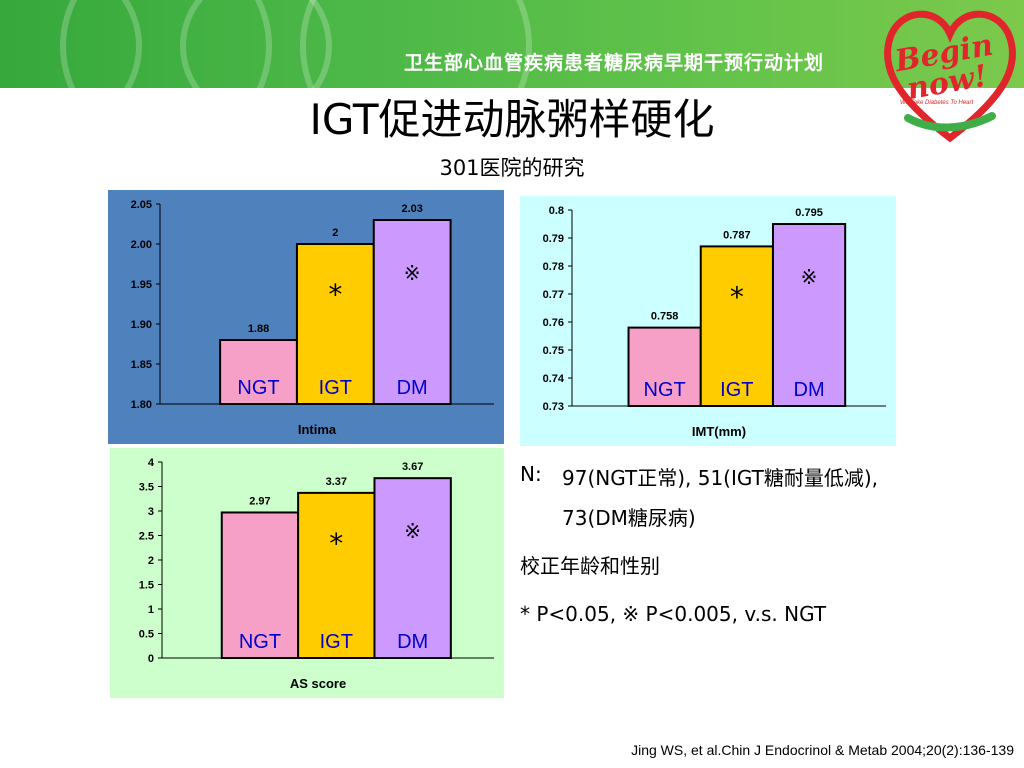 This screenshot has width=1024, height=768. What do you see at coordinates (141, 405) in the screenshot?
I see `y-tick-label: 1.80` at bounding box center [141, 405].